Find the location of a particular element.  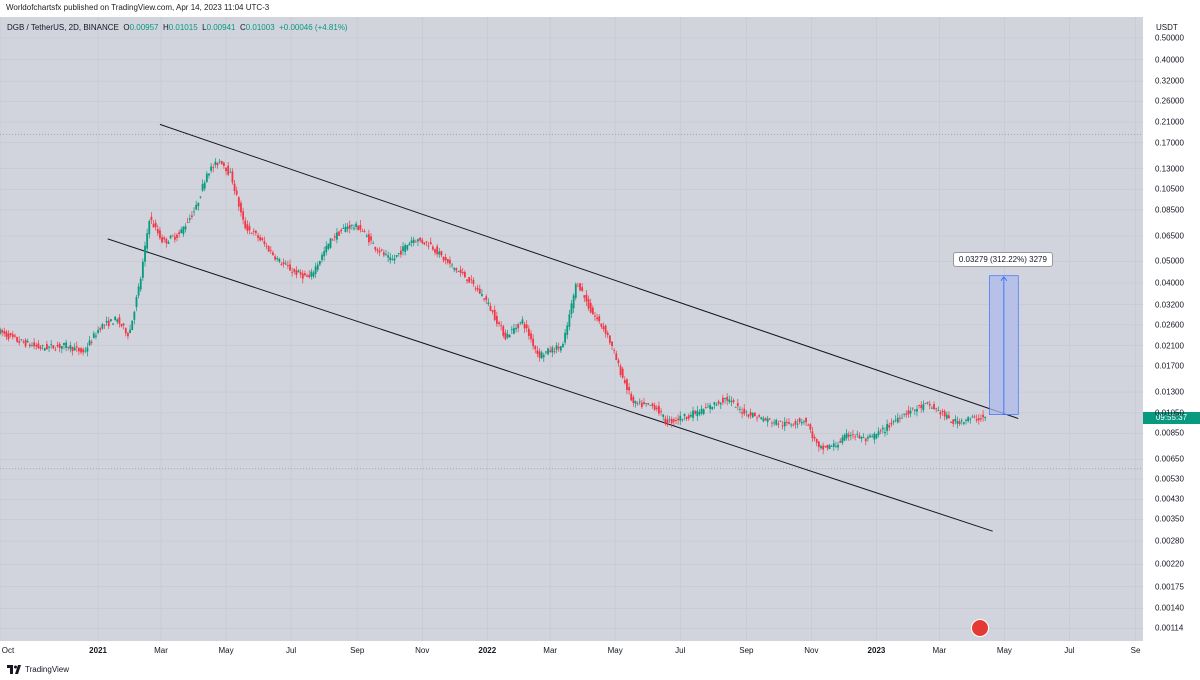

tradingview-logo: TradingView is located at coordinates (38, 669).